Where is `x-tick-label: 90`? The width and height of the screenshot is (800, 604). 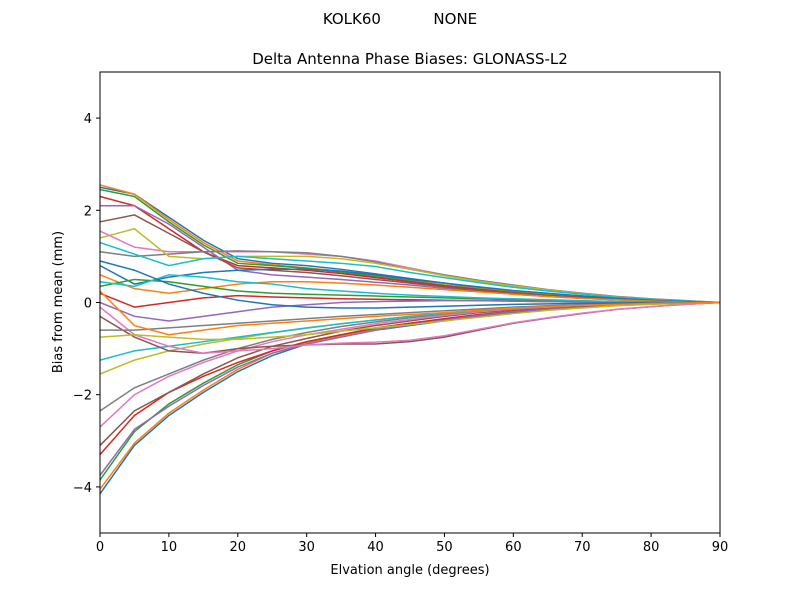 x-tick-label: 90 is located at coordinates (720, 547).